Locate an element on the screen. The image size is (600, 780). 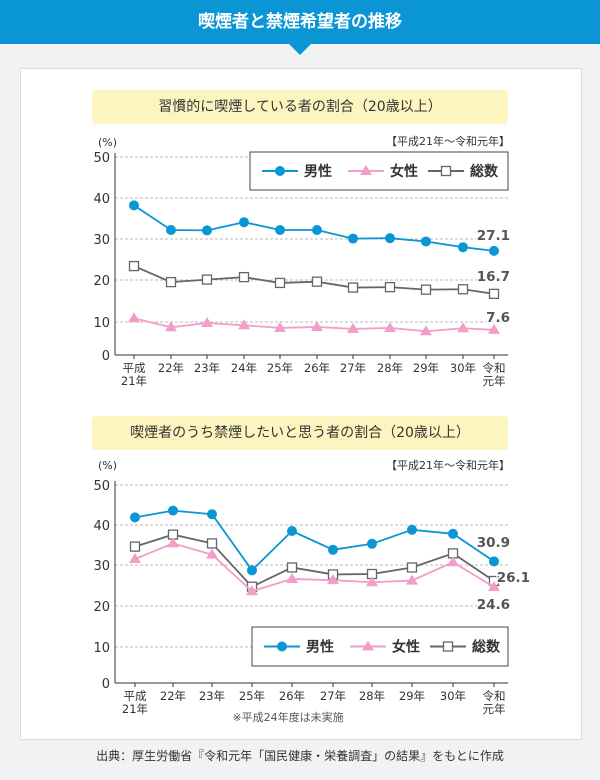
chart2-title: 喫煙者のうち禁煙したいと思う者の割合（20歳以上） is located at coordinates (300, 433).